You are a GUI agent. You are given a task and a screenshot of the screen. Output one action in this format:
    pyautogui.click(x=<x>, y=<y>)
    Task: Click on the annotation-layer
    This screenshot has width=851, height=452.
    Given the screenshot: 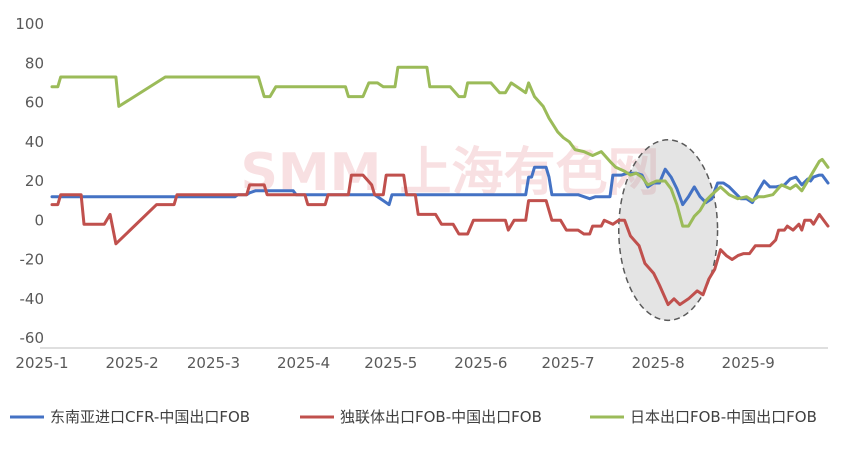 What is the action you would take?
    pyautogui.click(x=668, y=230)
    